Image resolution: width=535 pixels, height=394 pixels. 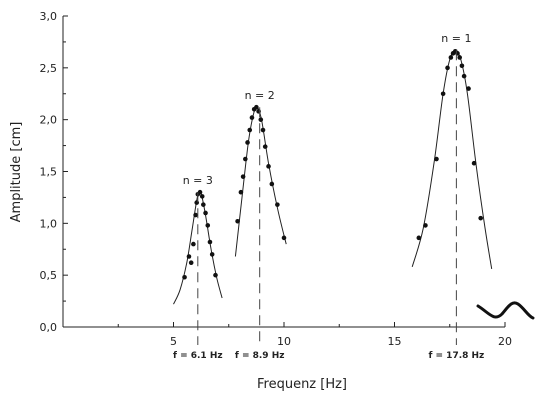 I want to click on x-tick-label: 20, so click(x=505, y=341).